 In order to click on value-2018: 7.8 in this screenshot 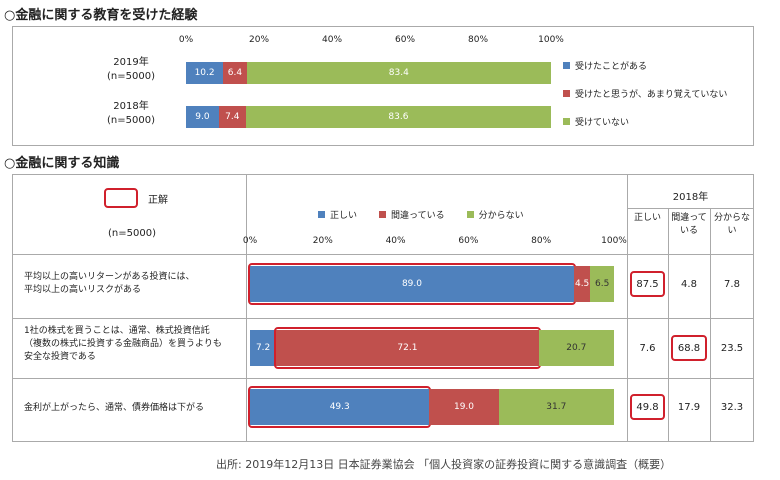, I will do `click(732, 284)`.